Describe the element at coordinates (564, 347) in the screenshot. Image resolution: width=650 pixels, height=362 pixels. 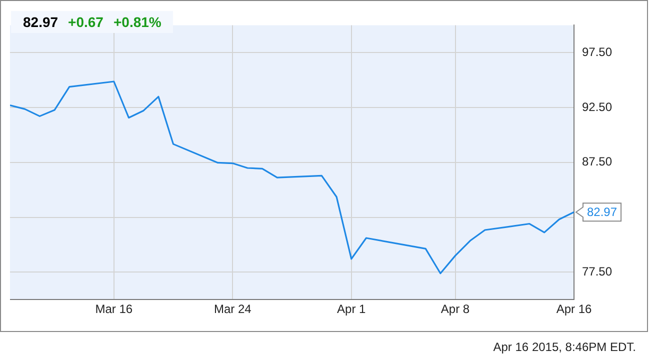
I see `text: Apr 16 2015, 8:46PM EDT.` at that location.